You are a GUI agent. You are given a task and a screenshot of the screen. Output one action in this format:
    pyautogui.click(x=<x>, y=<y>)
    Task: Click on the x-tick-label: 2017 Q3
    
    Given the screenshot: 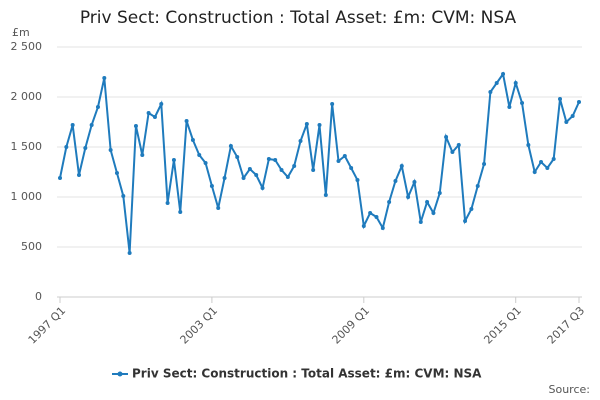 What is the action you would take?
    pyautogui.click(x=566, y=325)
    